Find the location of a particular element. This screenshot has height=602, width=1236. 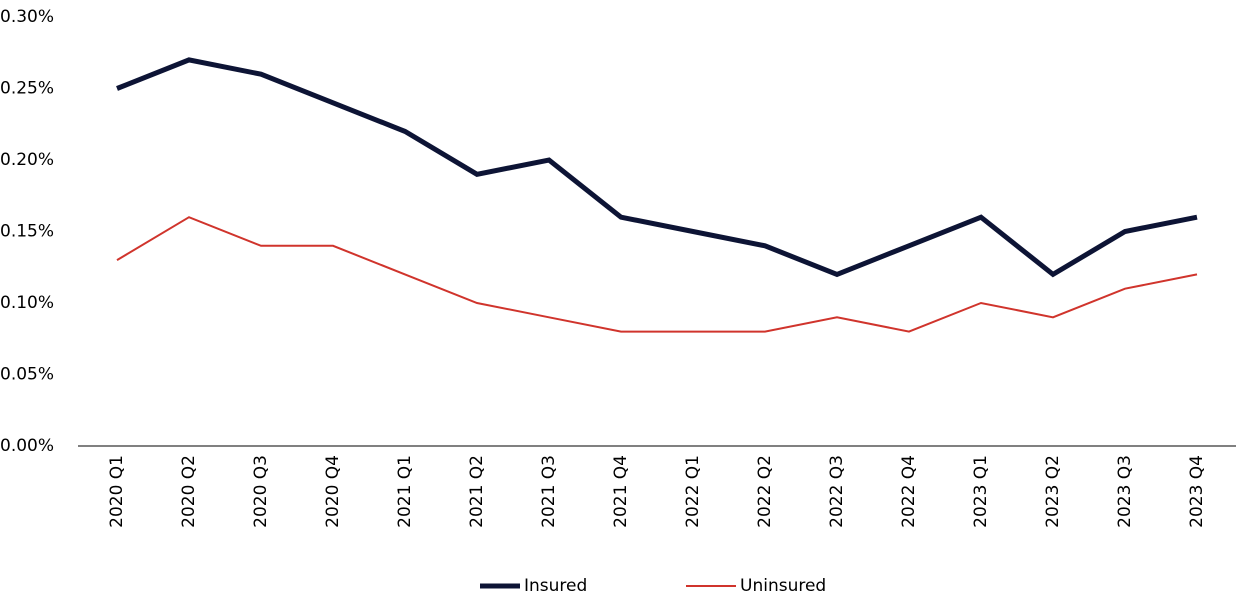

x-tick-label: 2022 Q2 is located at coordinates (765, 491).